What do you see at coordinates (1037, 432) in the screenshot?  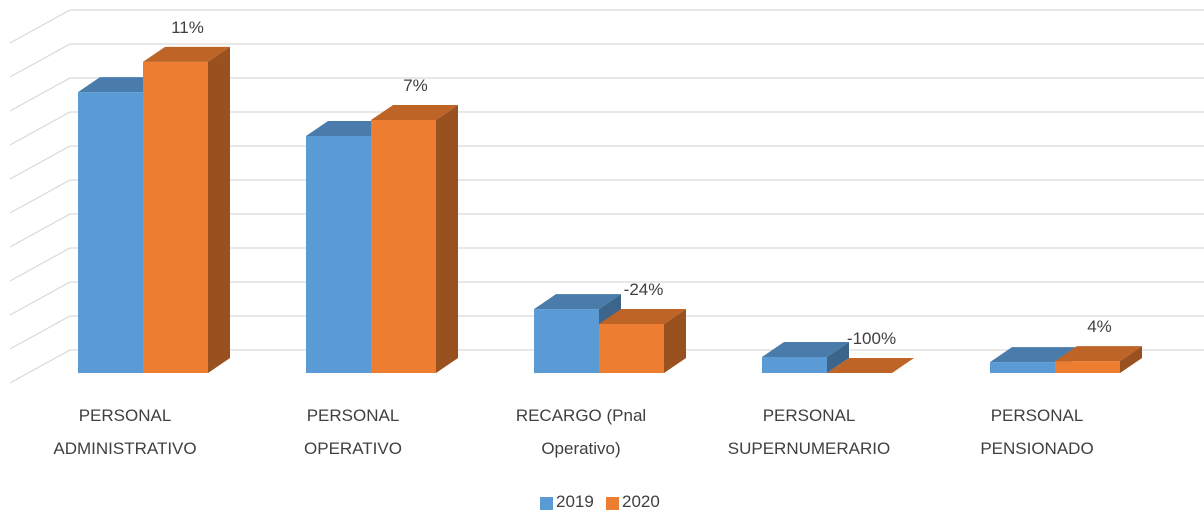 I see `x-tick-label: PERSONAL PENSIONADO` at bounding box center [1037, 432].